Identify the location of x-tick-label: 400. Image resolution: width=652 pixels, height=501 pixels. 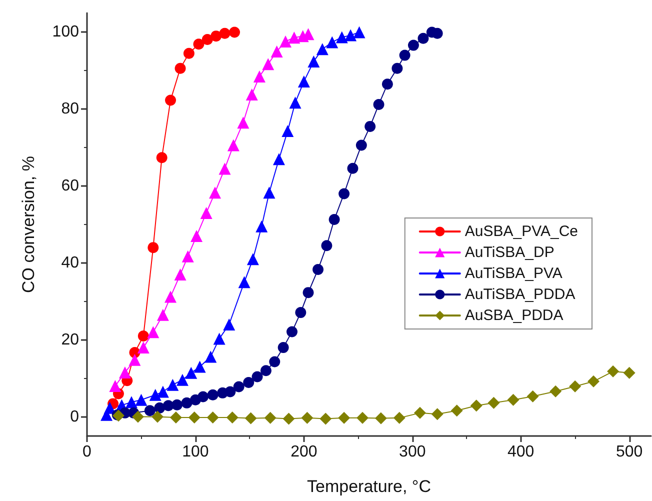
(520, 452).